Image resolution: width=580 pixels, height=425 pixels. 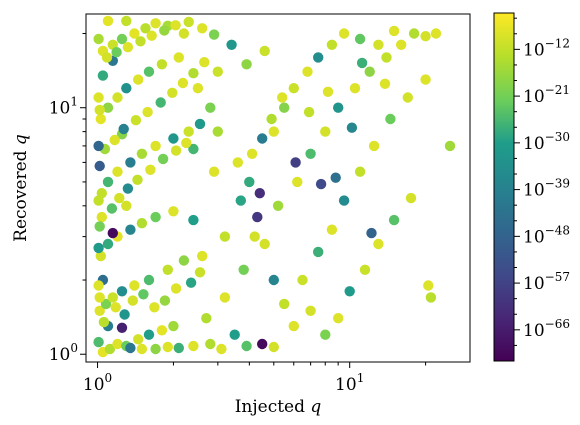 I want to click on x-axis-label: Injected q, so click(x=278, y=407).